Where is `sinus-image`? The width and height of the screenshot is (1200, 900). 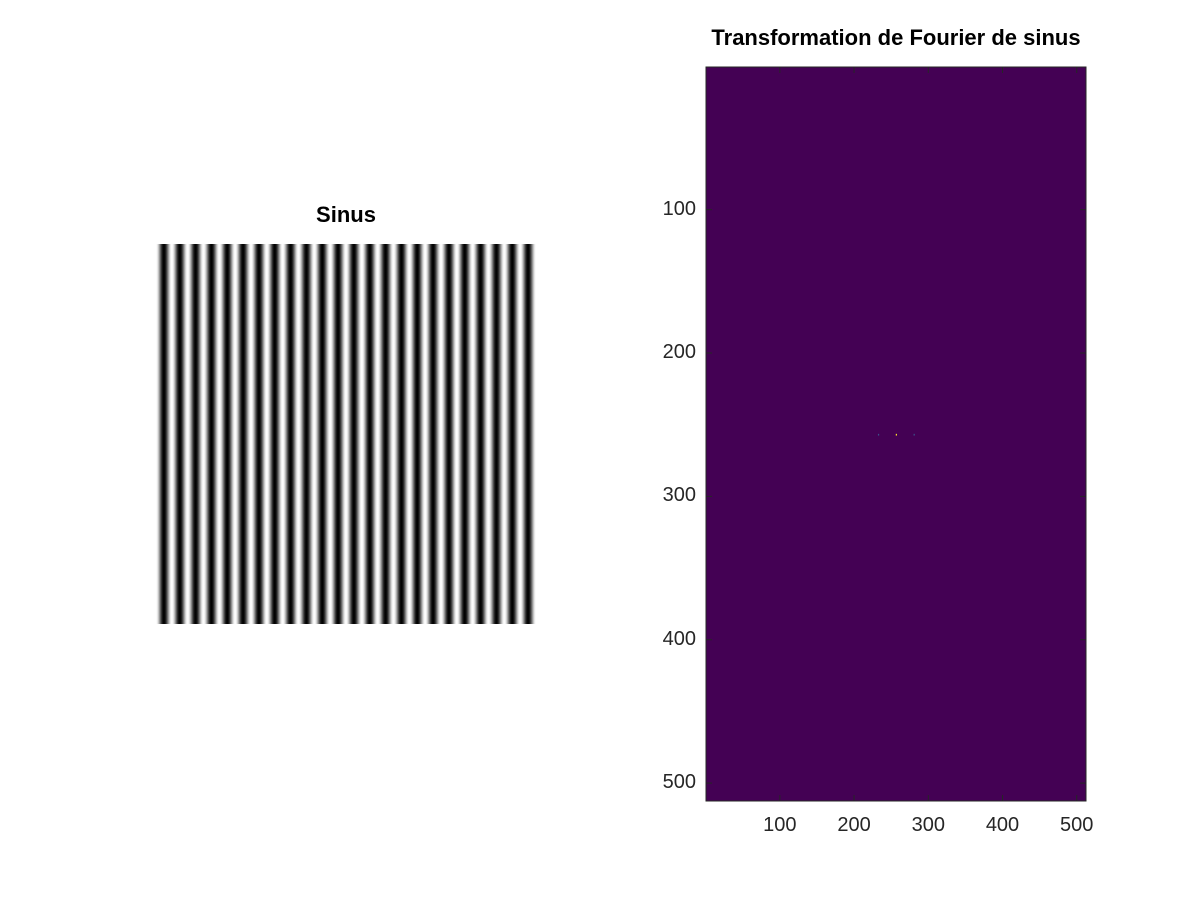
sinus-image is located at coordinates (346, 434).